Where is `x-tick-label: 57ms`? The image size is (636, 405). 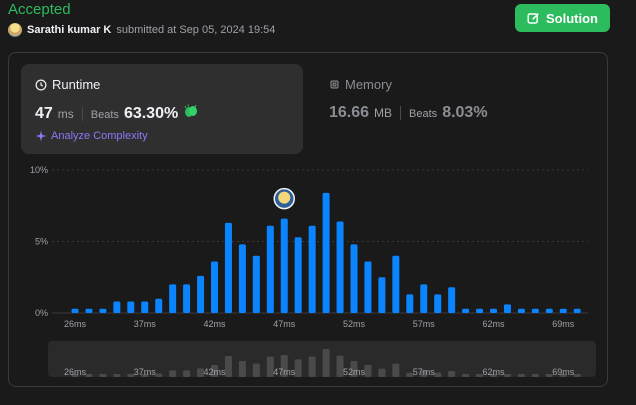 x-tick-label: 57ms is located at coordinates (424, 324).